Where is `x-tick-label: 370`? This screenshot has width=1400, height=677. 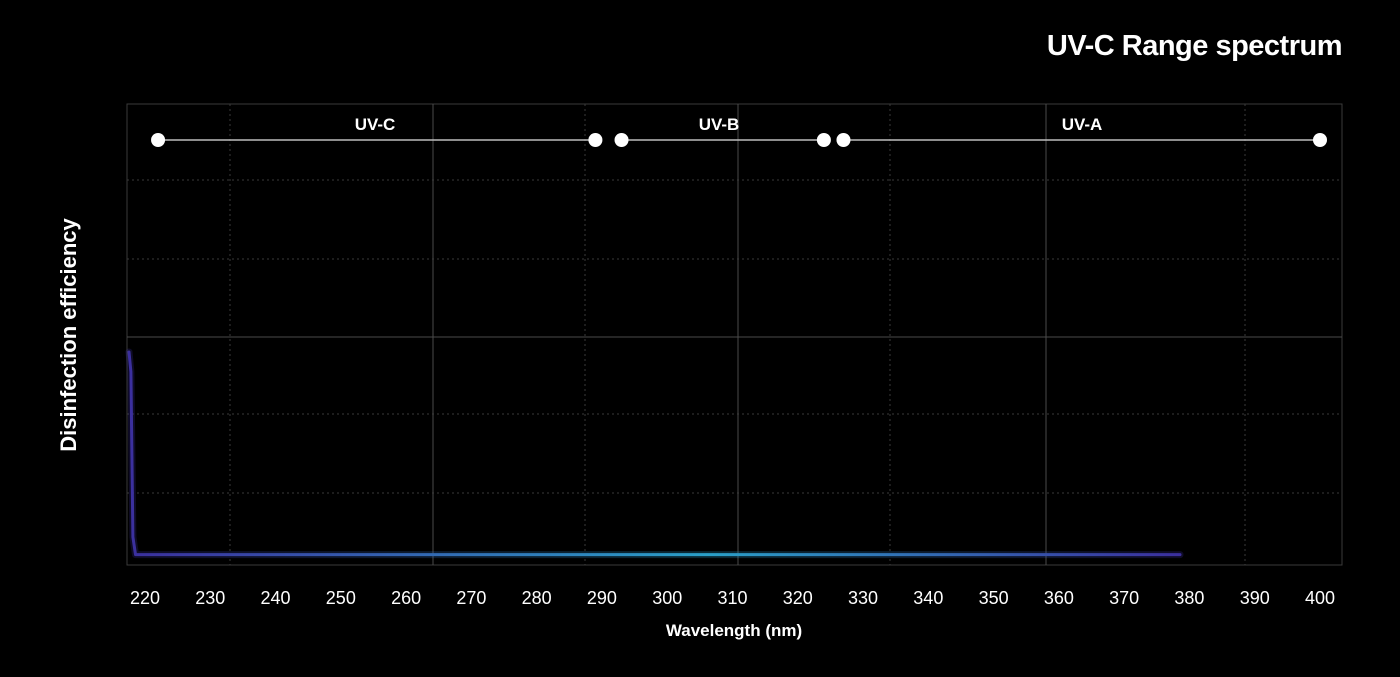 x-tick-label: 370 is located at coordinates (1124, 598).